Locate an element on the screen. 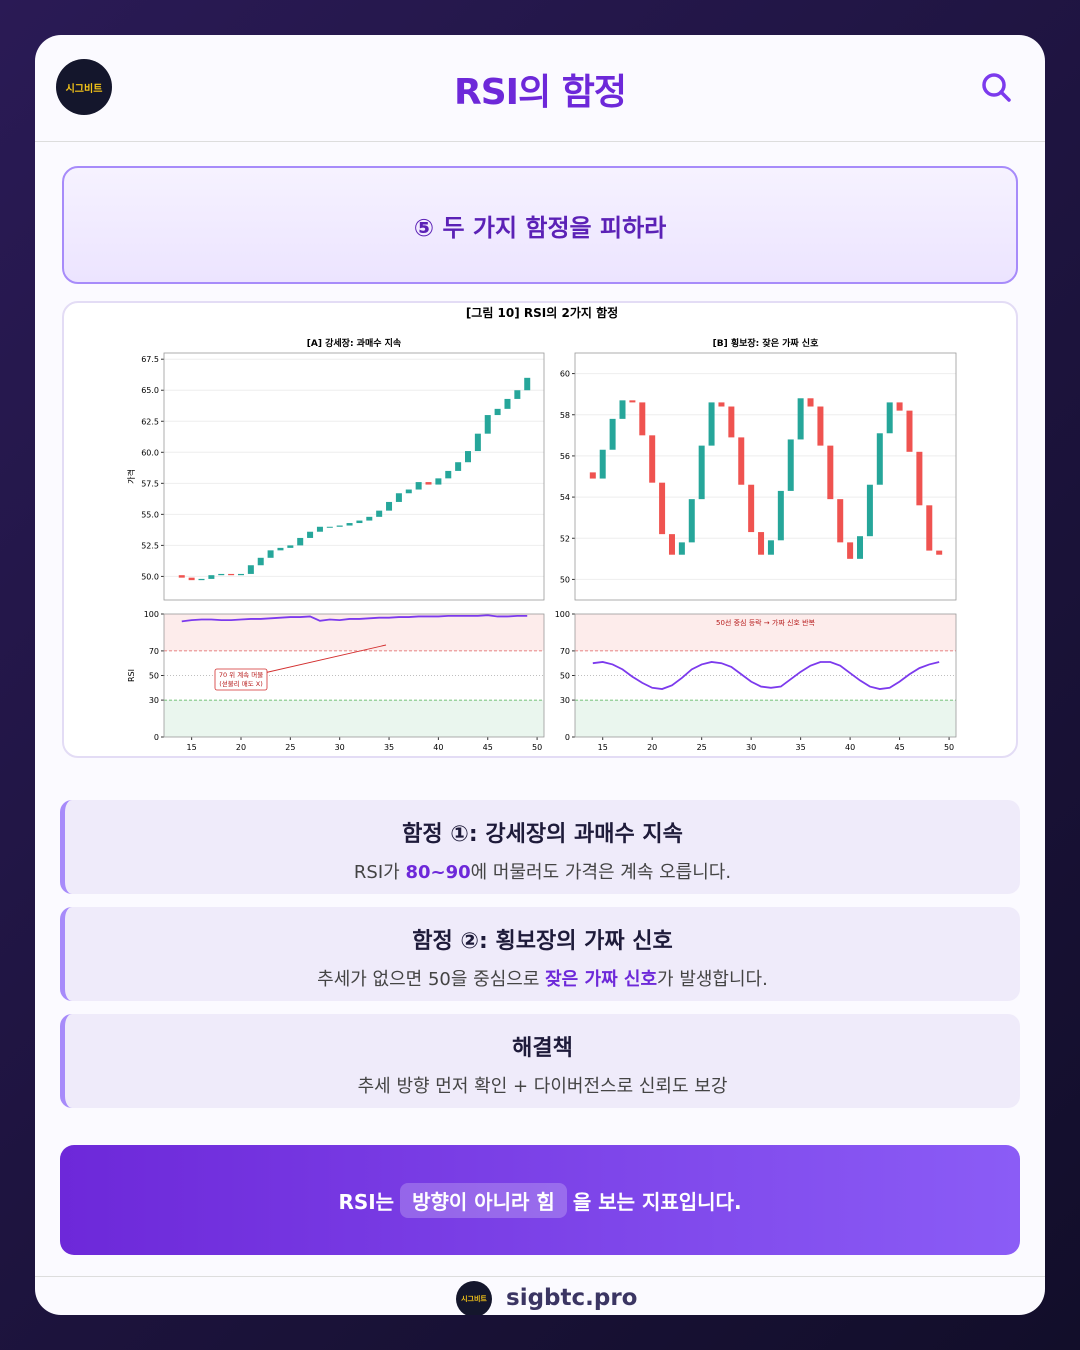 Image resolution: width=1080 pixels, height=1350 pixels. x-tick-label: 50 is located at coordinates (949, 747).